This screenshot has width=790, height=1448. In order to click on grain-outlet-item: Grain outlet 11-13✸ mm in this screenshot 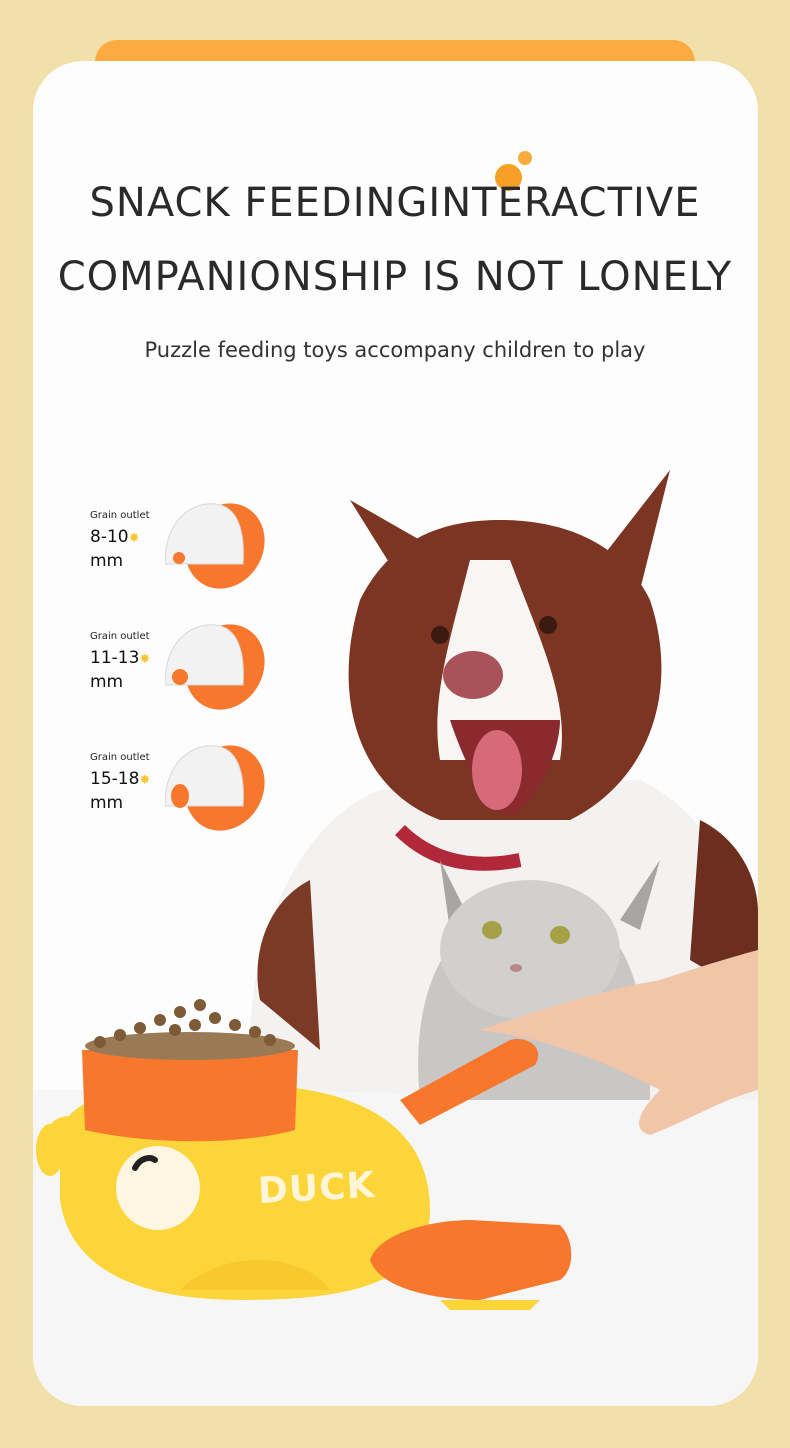, I will do `click(185, 677)`.